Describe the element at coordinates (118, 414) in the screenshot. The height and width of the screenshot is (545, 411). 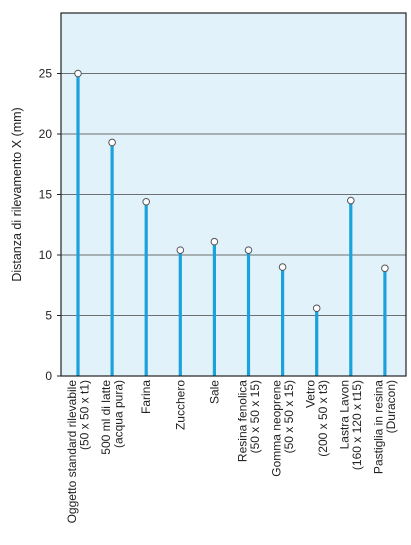
I see `x-tick-label-line: (acqua pura)` at that location.